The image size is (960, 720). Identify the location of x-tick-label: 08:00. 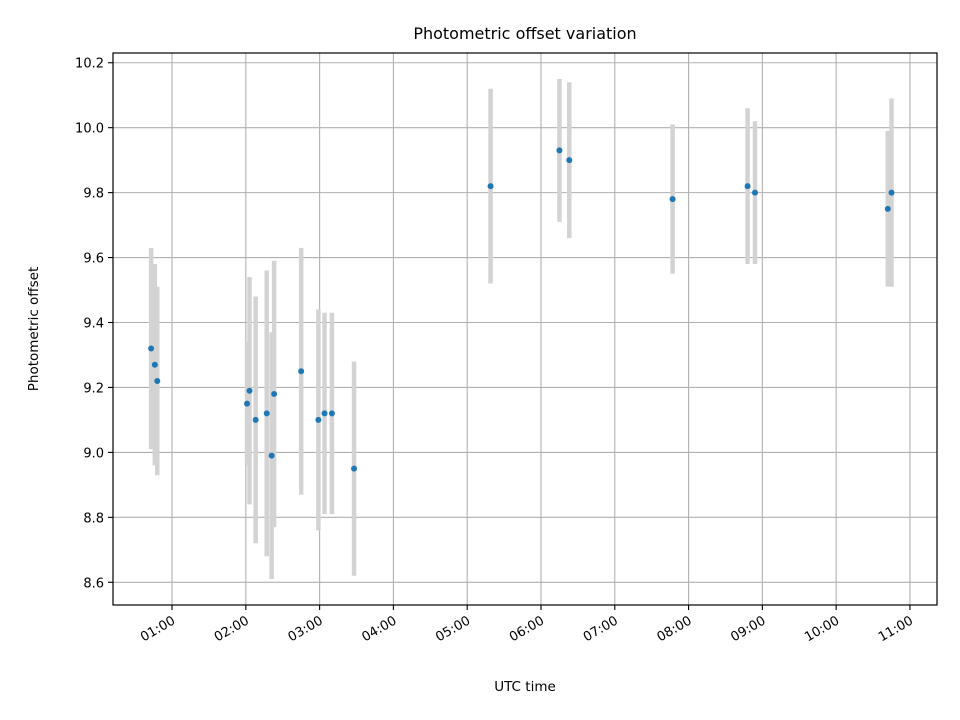
(675, 629).